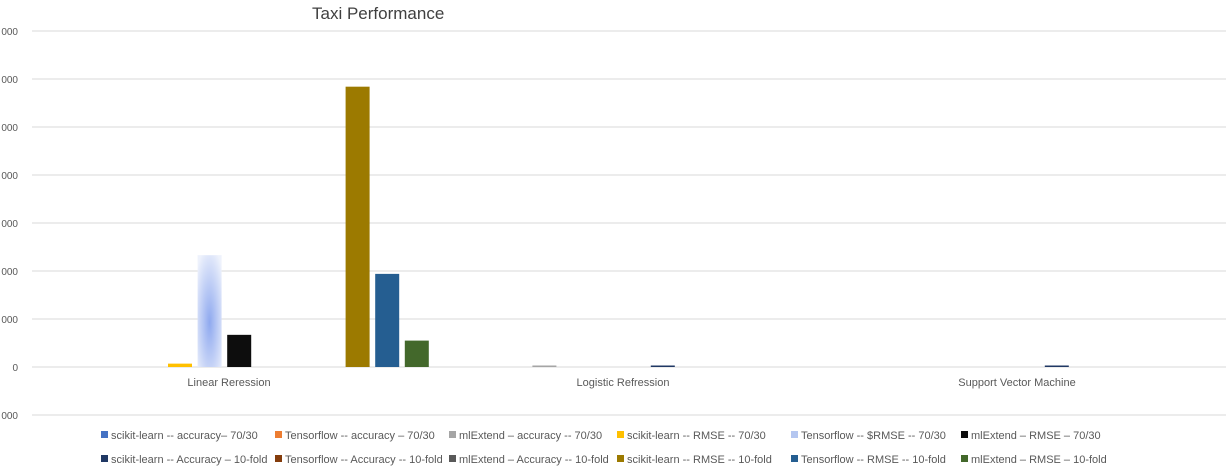 This screenshot has height=474, width=1226. What do you see at coordinates (1036, 436) in the screenshot?
I see `legend-label: mlExtend – RMSE – 70/30` at bounding box center [1036, 436].